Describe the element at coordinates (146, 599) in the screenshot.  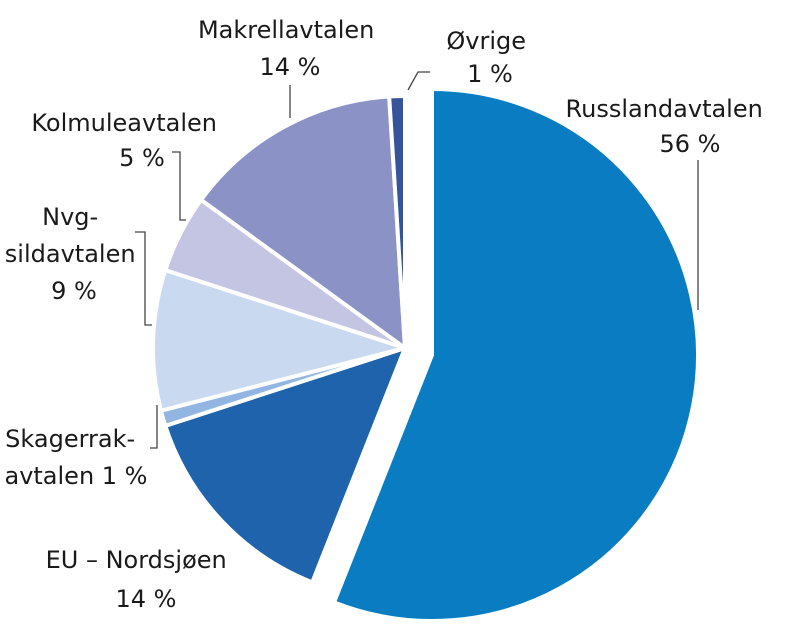
I see `label-eu-value: 14 %` at that location.